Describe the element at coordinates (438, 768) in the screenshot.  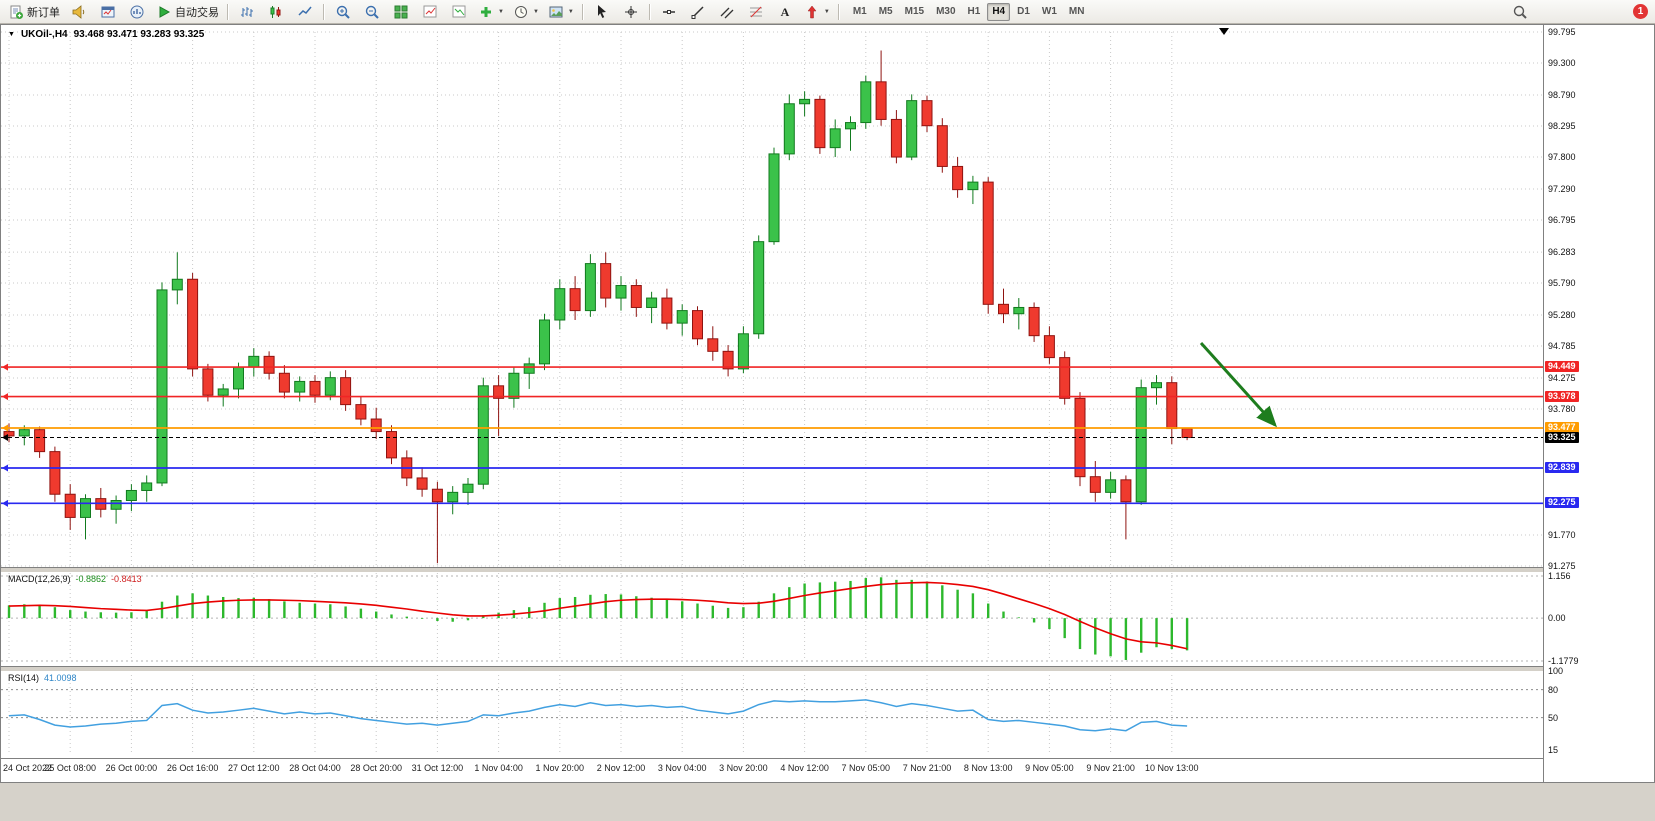
I see `date-label: 31 Oct 12:00` at that location.